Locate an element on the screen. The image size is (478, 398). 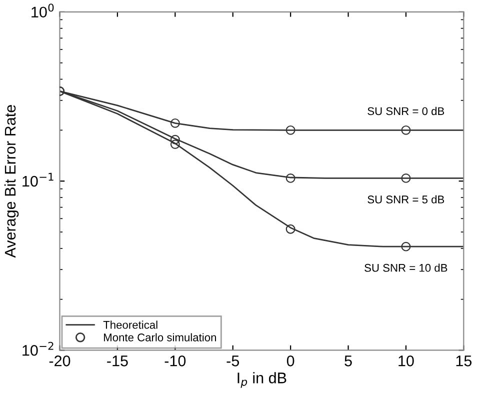
x-tick-label: 5 is located at coordinates (348, 361).